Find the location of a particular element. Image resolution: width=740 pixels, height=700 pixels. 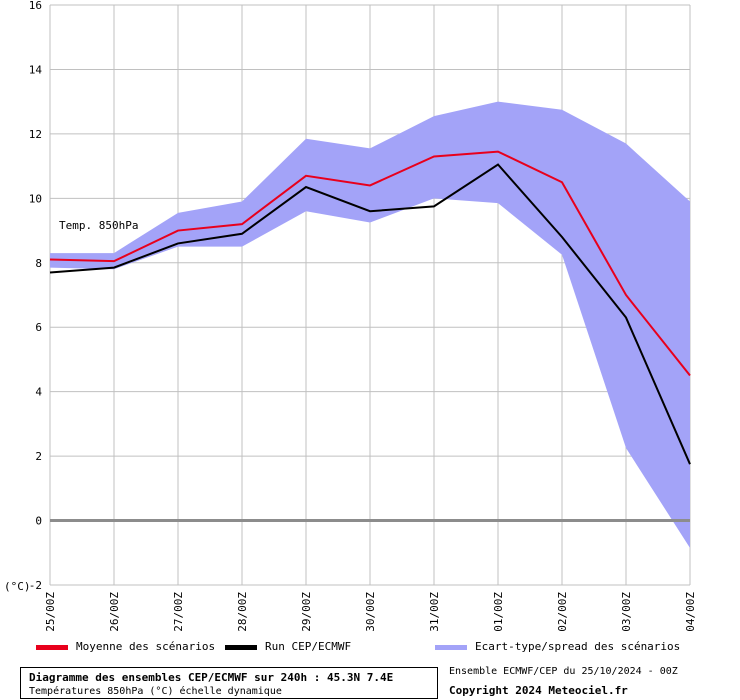

y-tick-label: 16 is located at coordinates (35, 6).